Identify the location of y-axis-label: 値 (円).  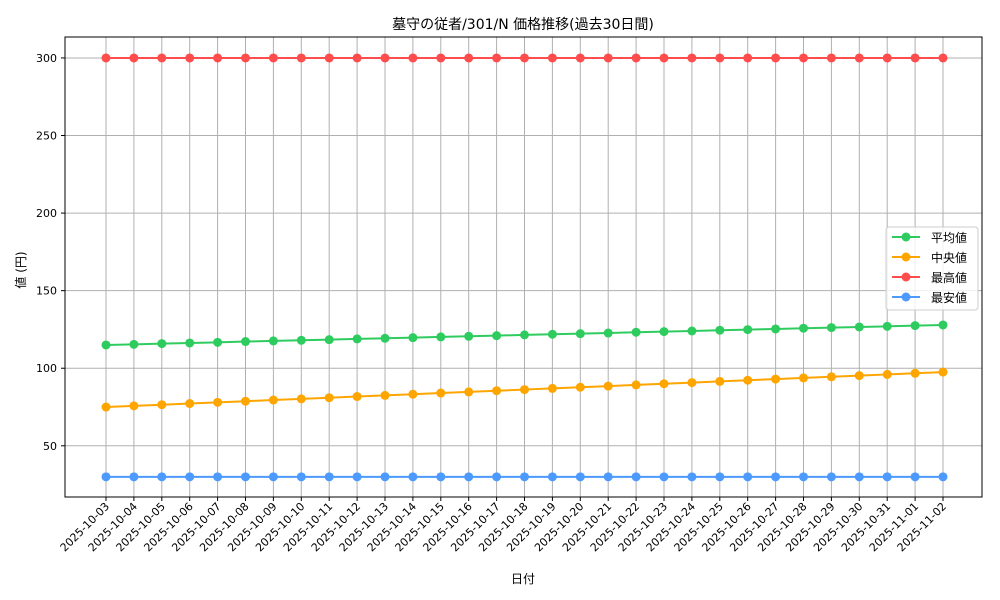
(20, 269).